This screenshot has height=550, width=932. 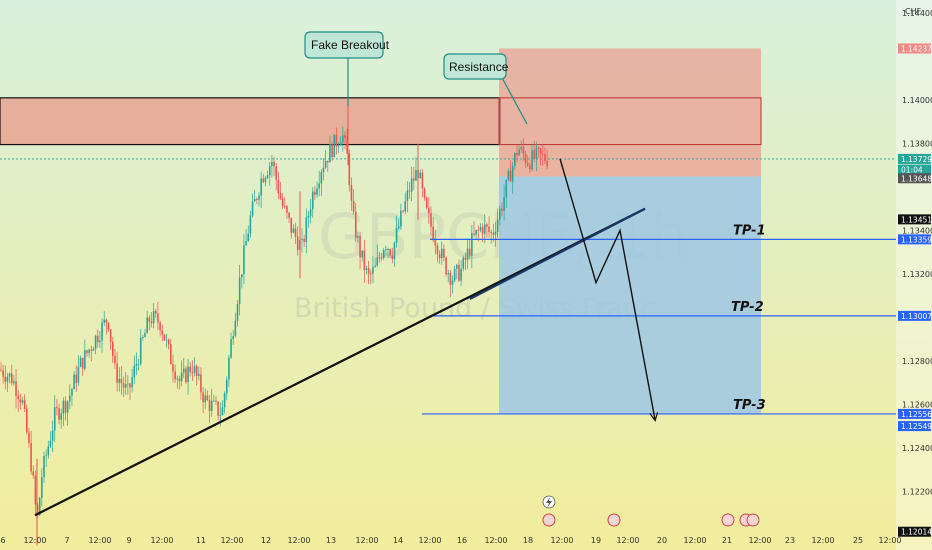 I want to click on price-badge-label: 1.14237, so click(x=916, y=48).